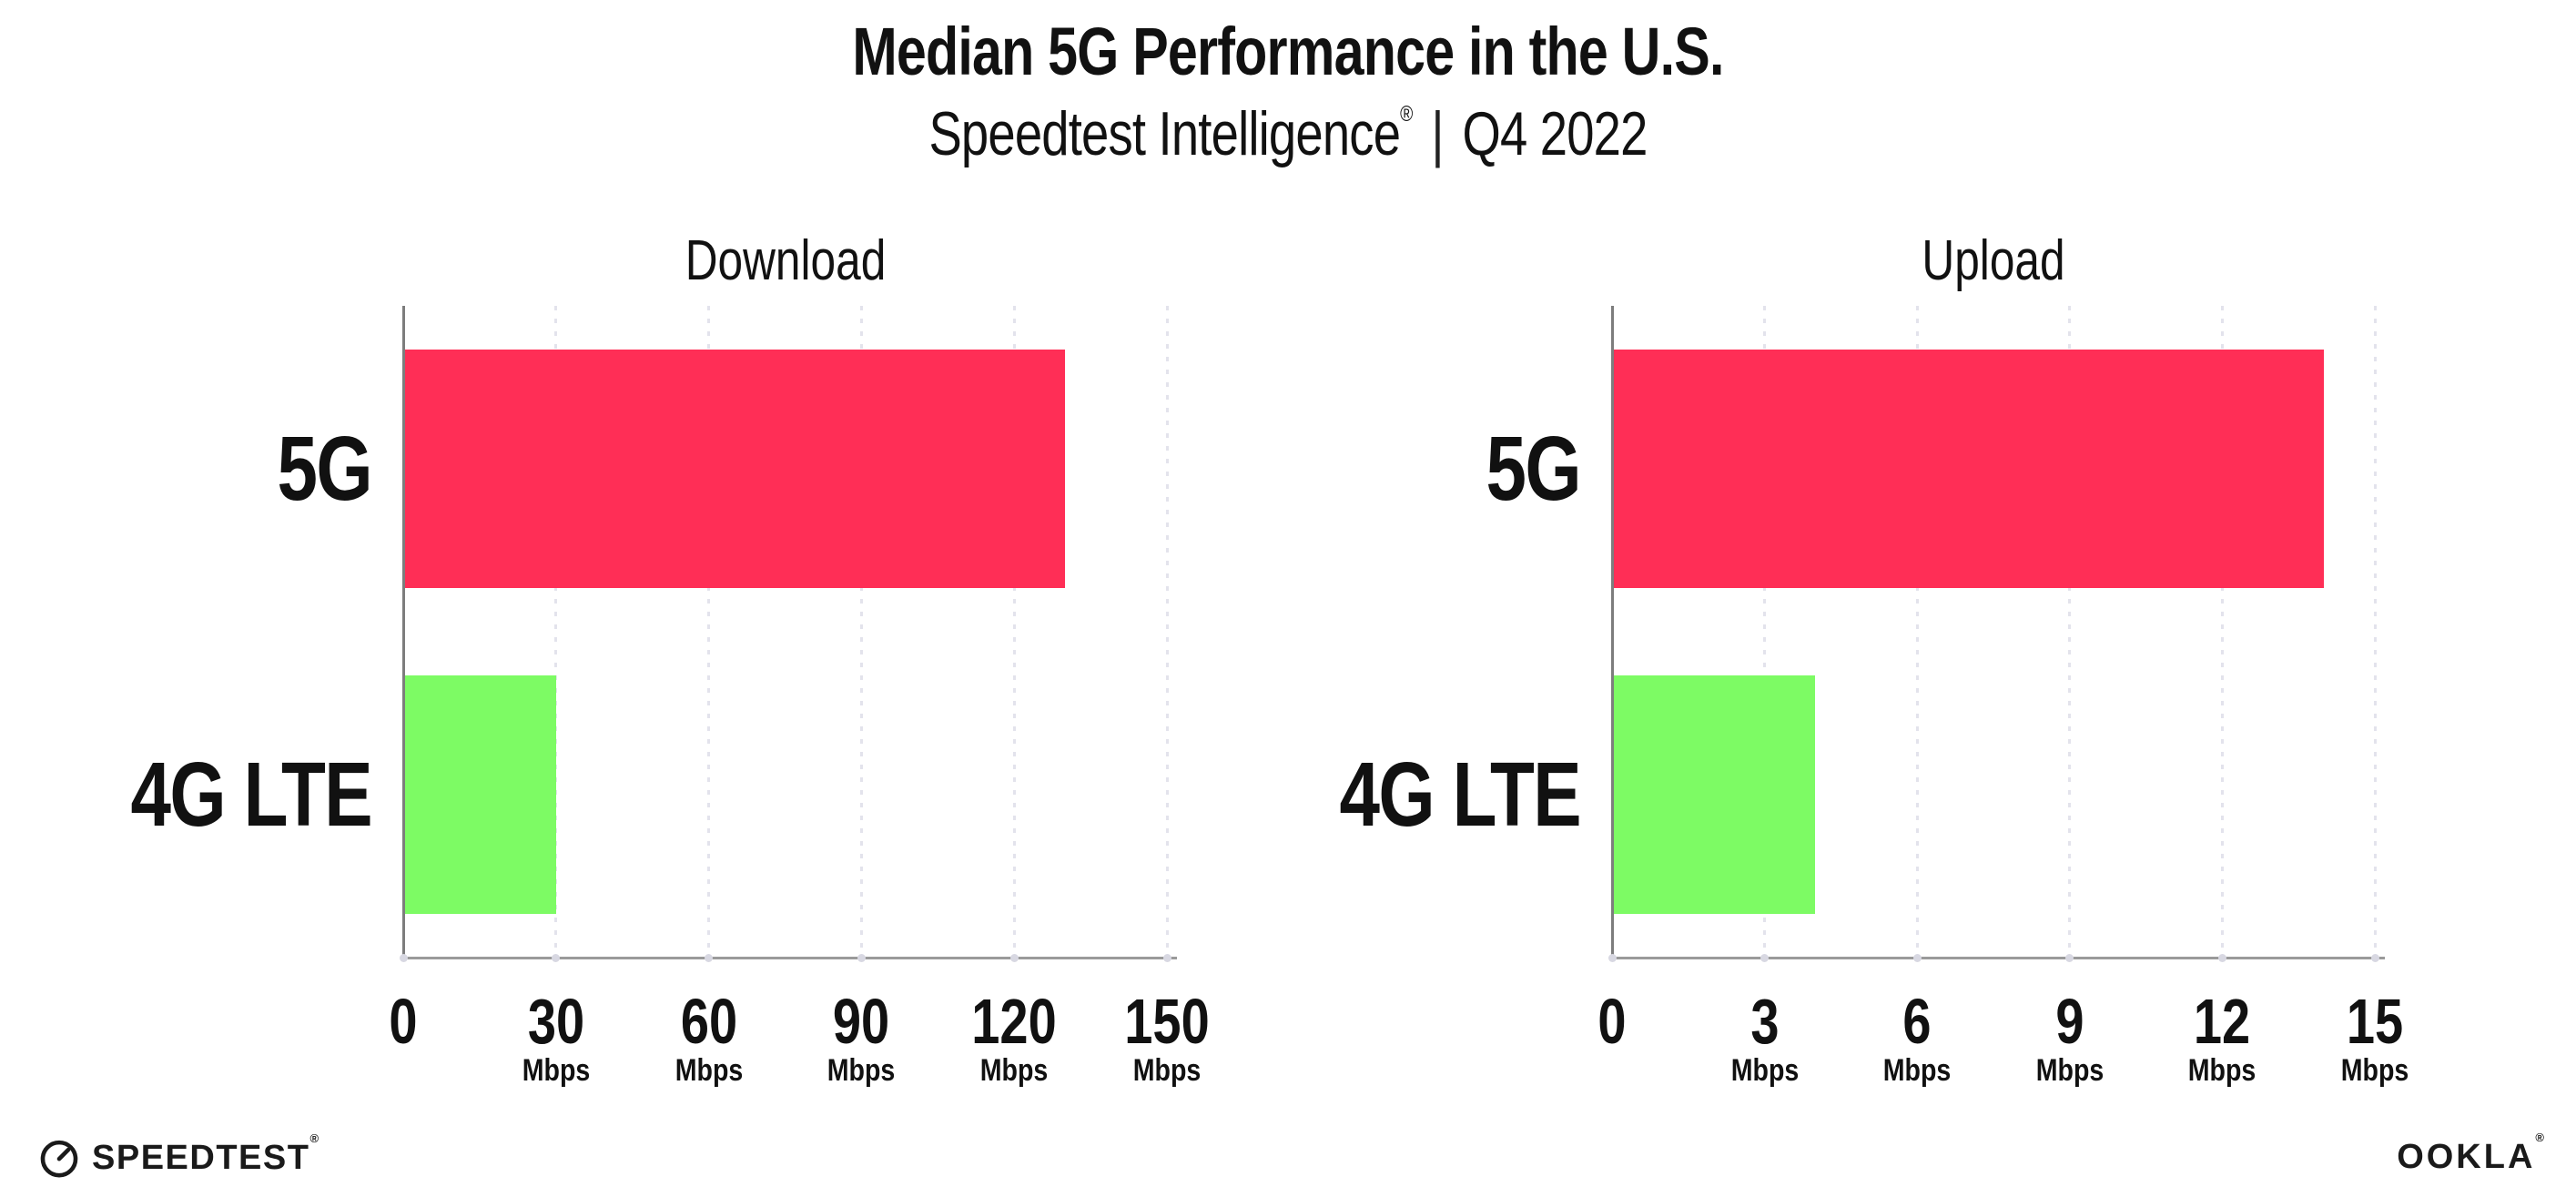 The width and height of the screenshot is (2576, 1197). What do you see at coordinates (2466, 1157) in the screenshot?
I see `ookla-wordmark: OOKLA` at bounding box center [2466, 1157].